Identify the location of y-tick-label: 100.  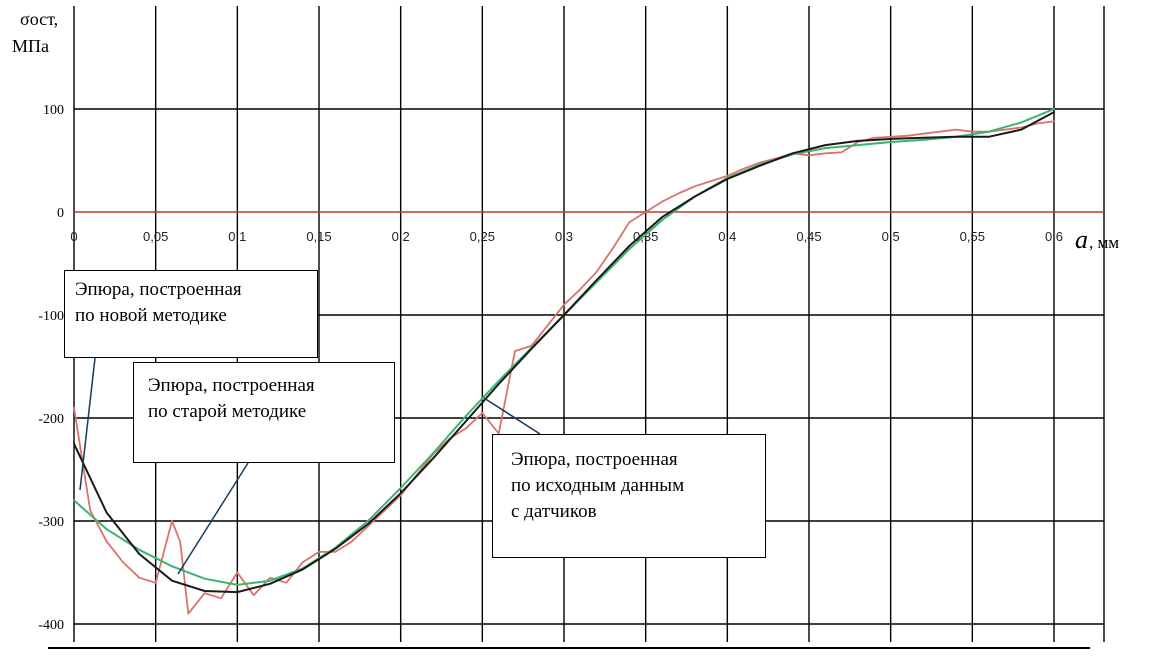
(53, 110).